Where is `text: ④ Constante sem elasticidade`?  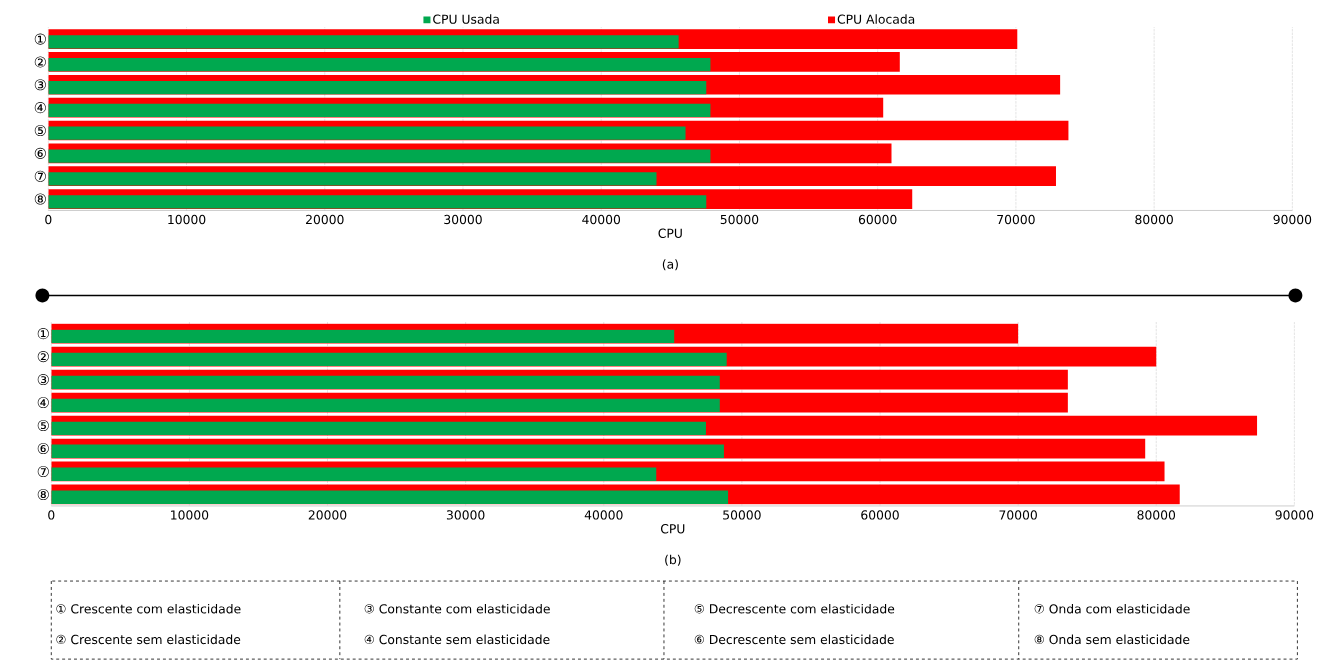 text: ④ Constante sem elasticidade is located at coordinates (457, 639).